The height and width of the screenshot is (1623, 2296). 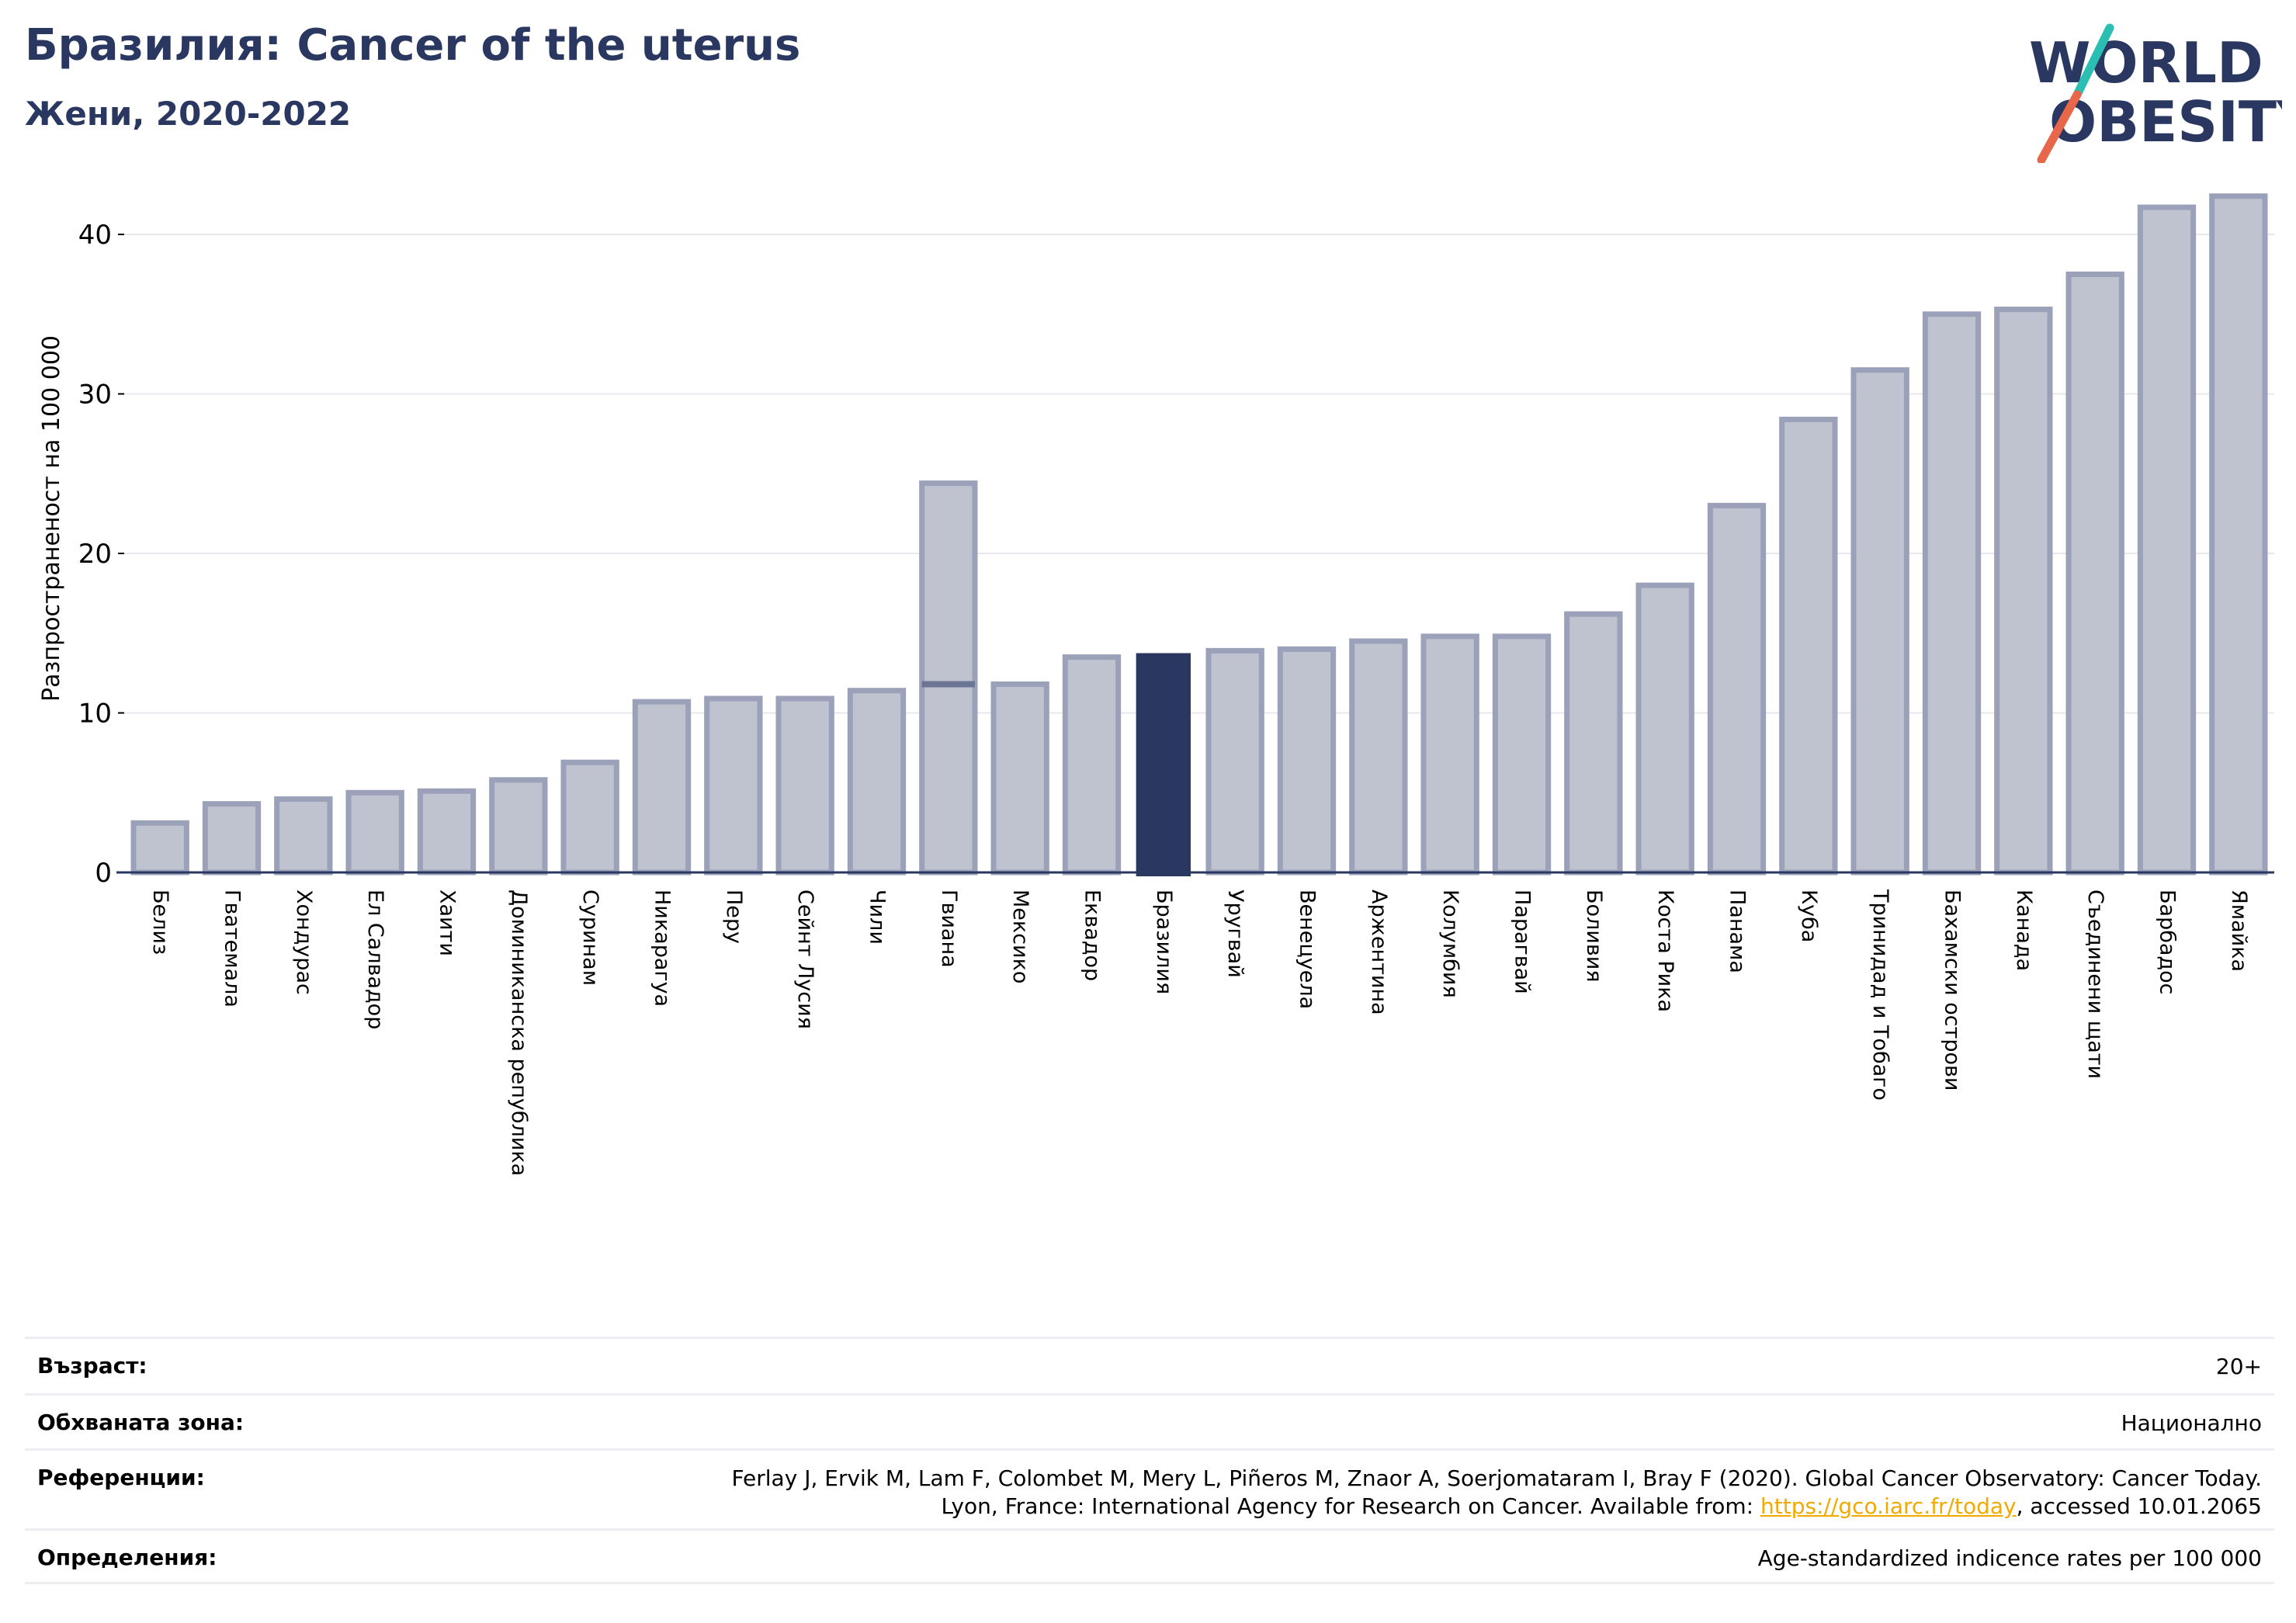 I want to click on x-tick-label-24: Тринидад и Тобаго, so click(x=1880, y=995).